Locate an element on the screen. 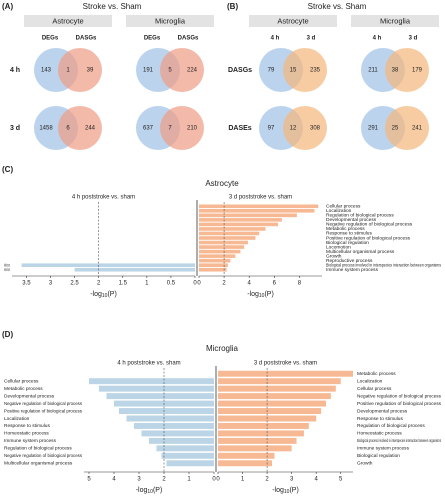 This screenshot has height=500, width=445. panel-label: (A) is located at coordinates (7, 6).